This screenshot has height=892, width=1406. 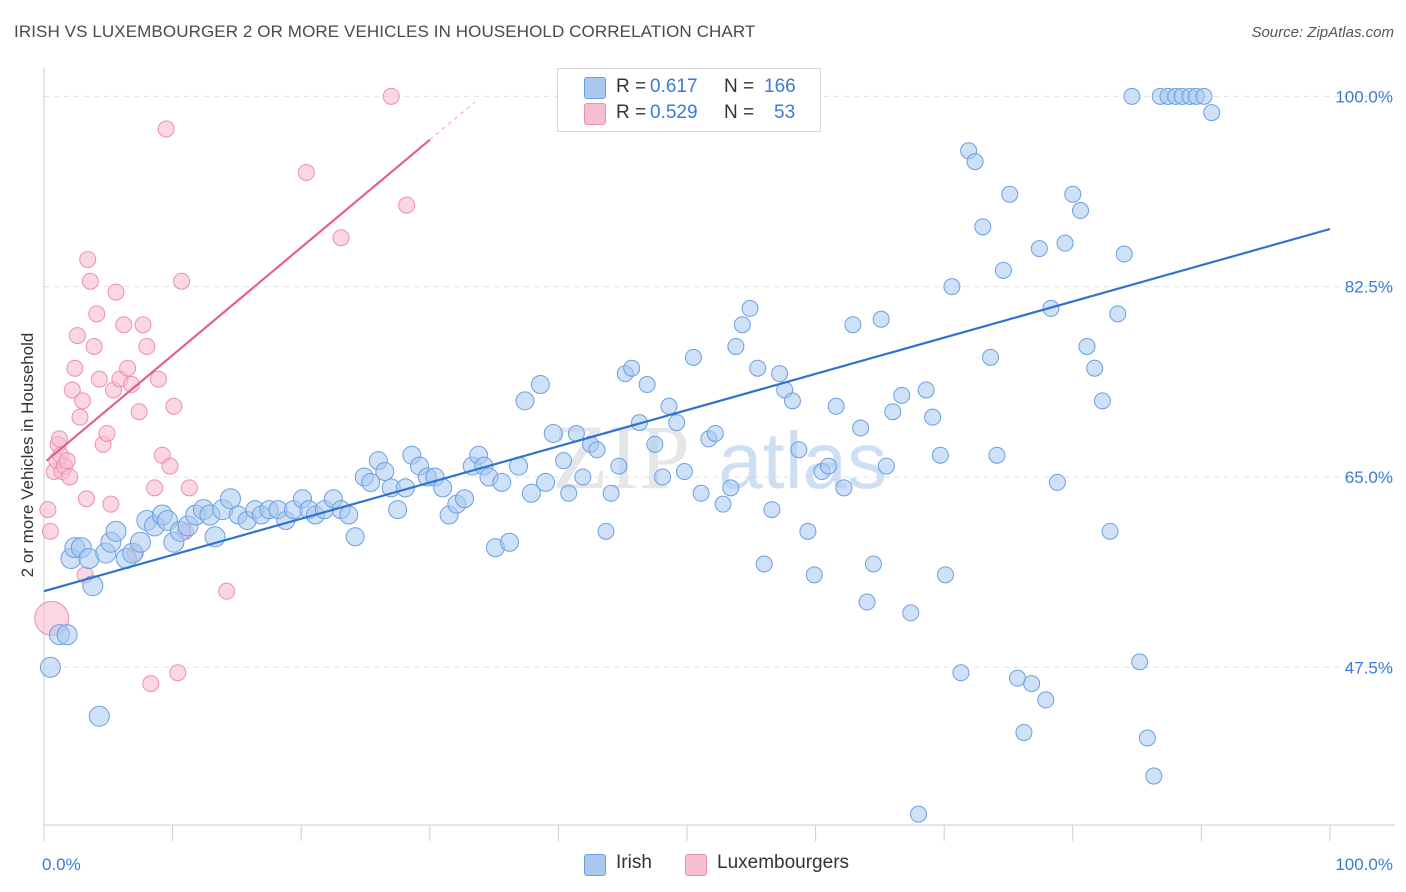 I want to click on x-tick-label-min: 0.0%, so click(x=61, y=864).